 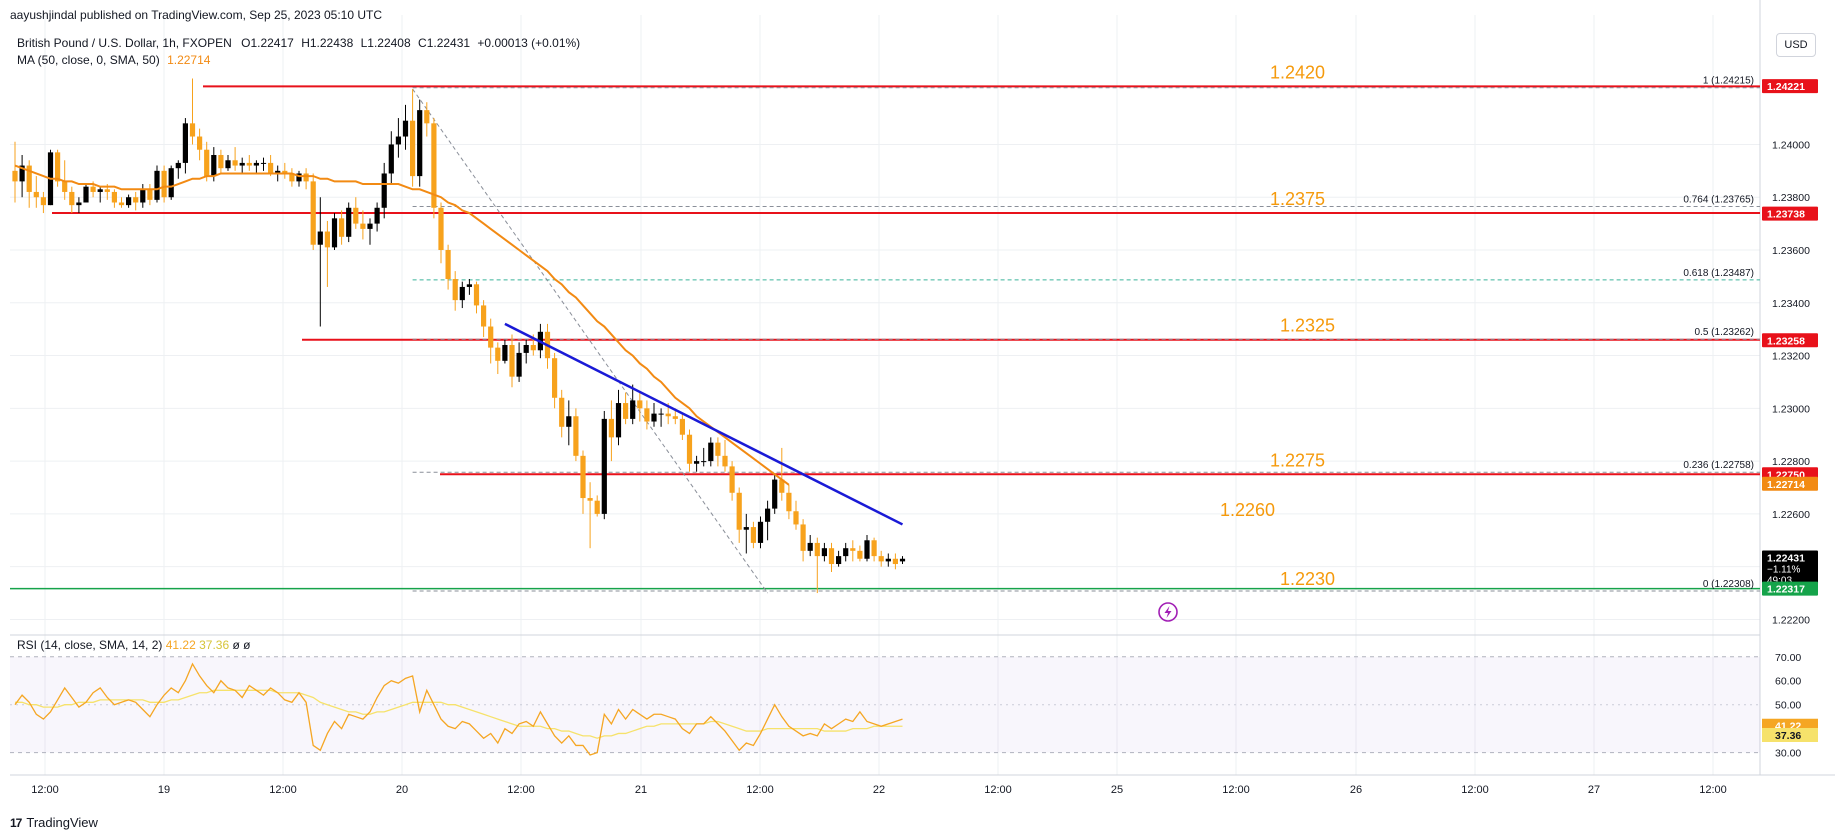 What do you see at coordinates (448, 43) in the screenshot?
I see `close-value: 1.22431` at bounding box center [448, 43].